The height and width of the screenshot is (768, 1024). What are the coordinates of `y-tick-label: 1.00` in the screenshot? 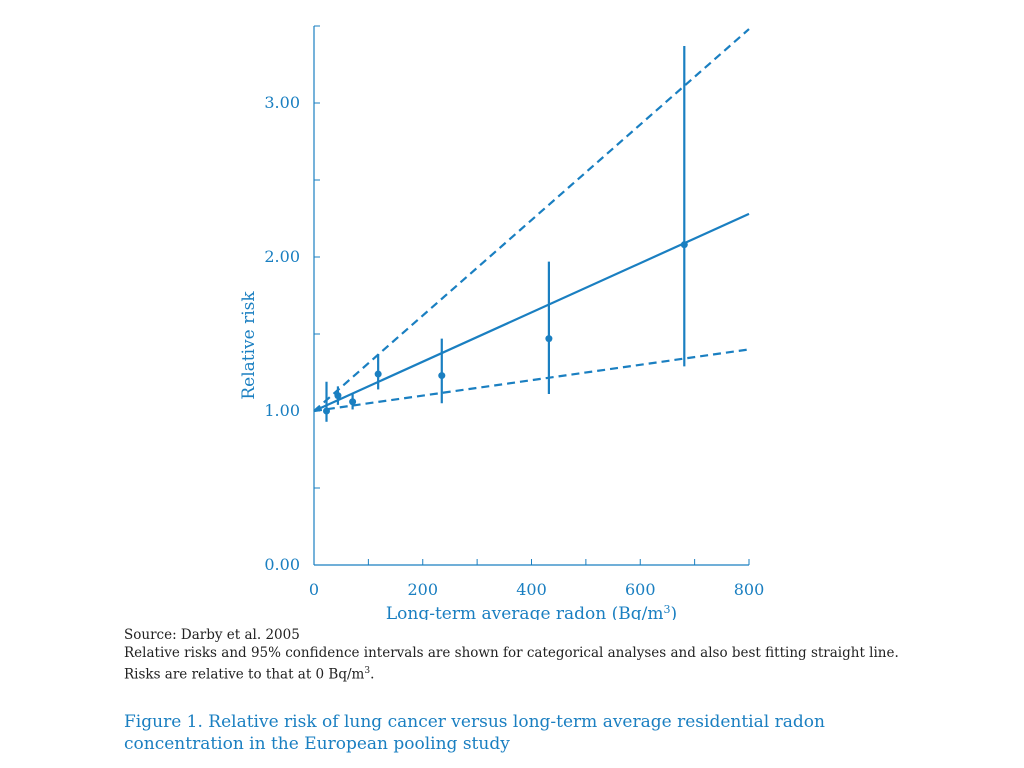 It's located at (282, 410).